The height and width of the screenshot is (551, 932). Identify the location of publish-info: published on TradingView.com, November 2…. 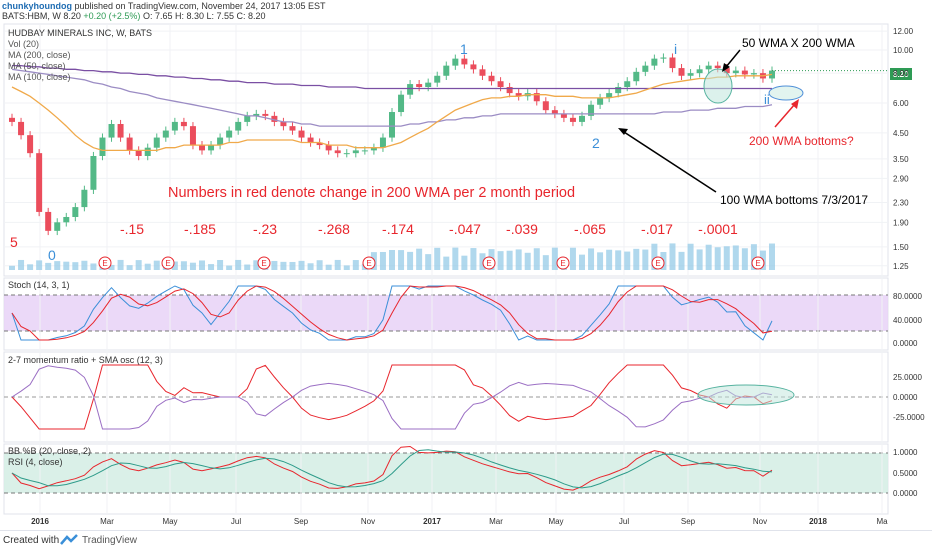
(200, 6).